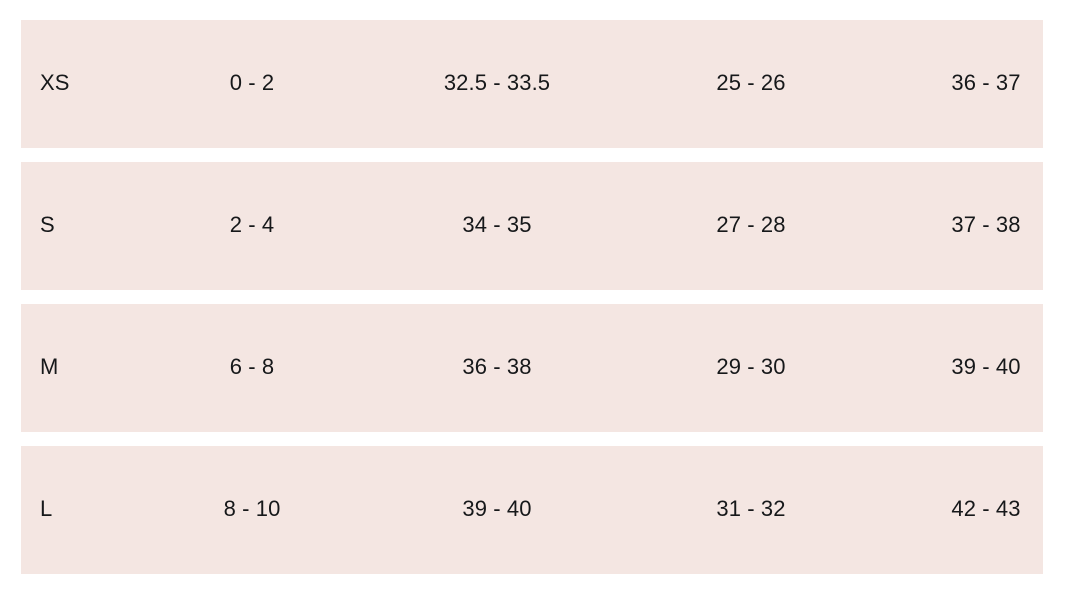 The image size is (1078, 604). What do you see at coordinates (986, 82) in the screenshot?
I see `cell-hips: 36 - 37` at bounding box center [986, 82].